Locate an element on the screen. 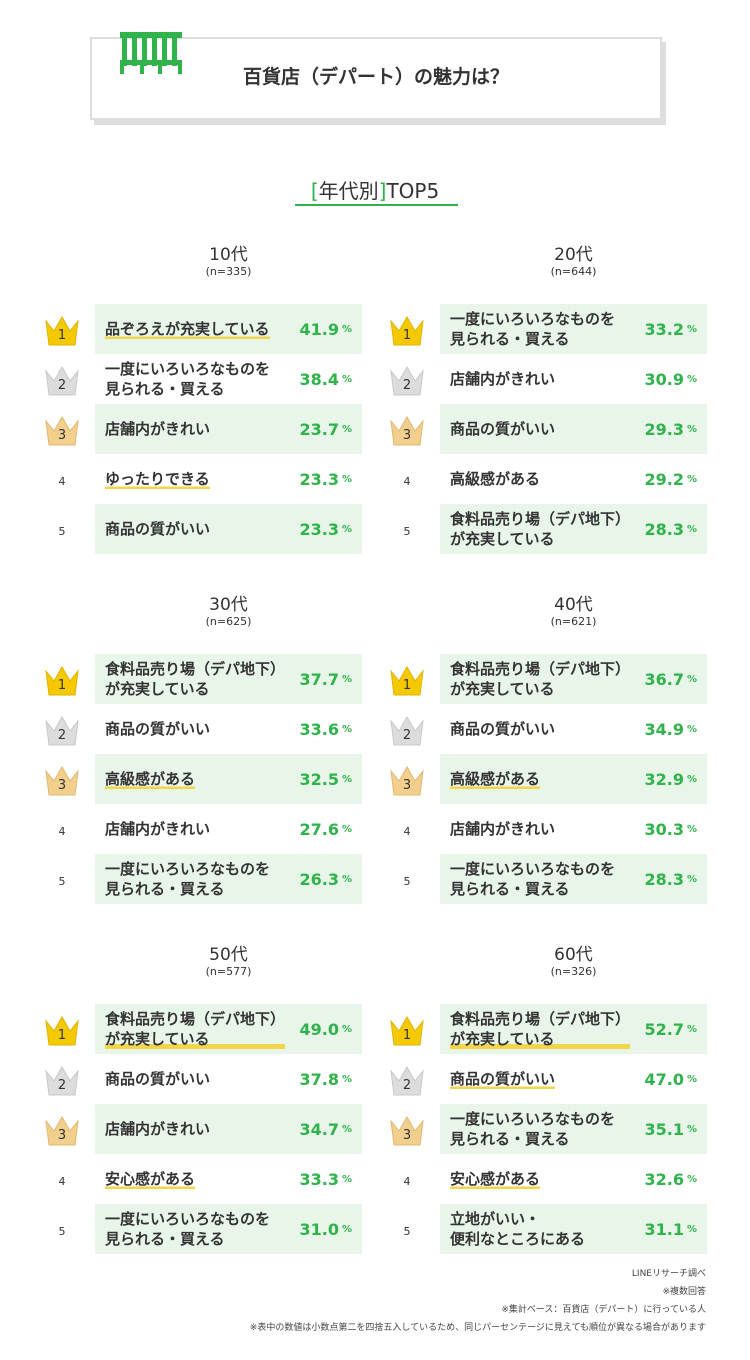 Image resolution: width=750 pixels, height=1360 pixels. group-n: (n=644) is located at coordinates (573, 271).